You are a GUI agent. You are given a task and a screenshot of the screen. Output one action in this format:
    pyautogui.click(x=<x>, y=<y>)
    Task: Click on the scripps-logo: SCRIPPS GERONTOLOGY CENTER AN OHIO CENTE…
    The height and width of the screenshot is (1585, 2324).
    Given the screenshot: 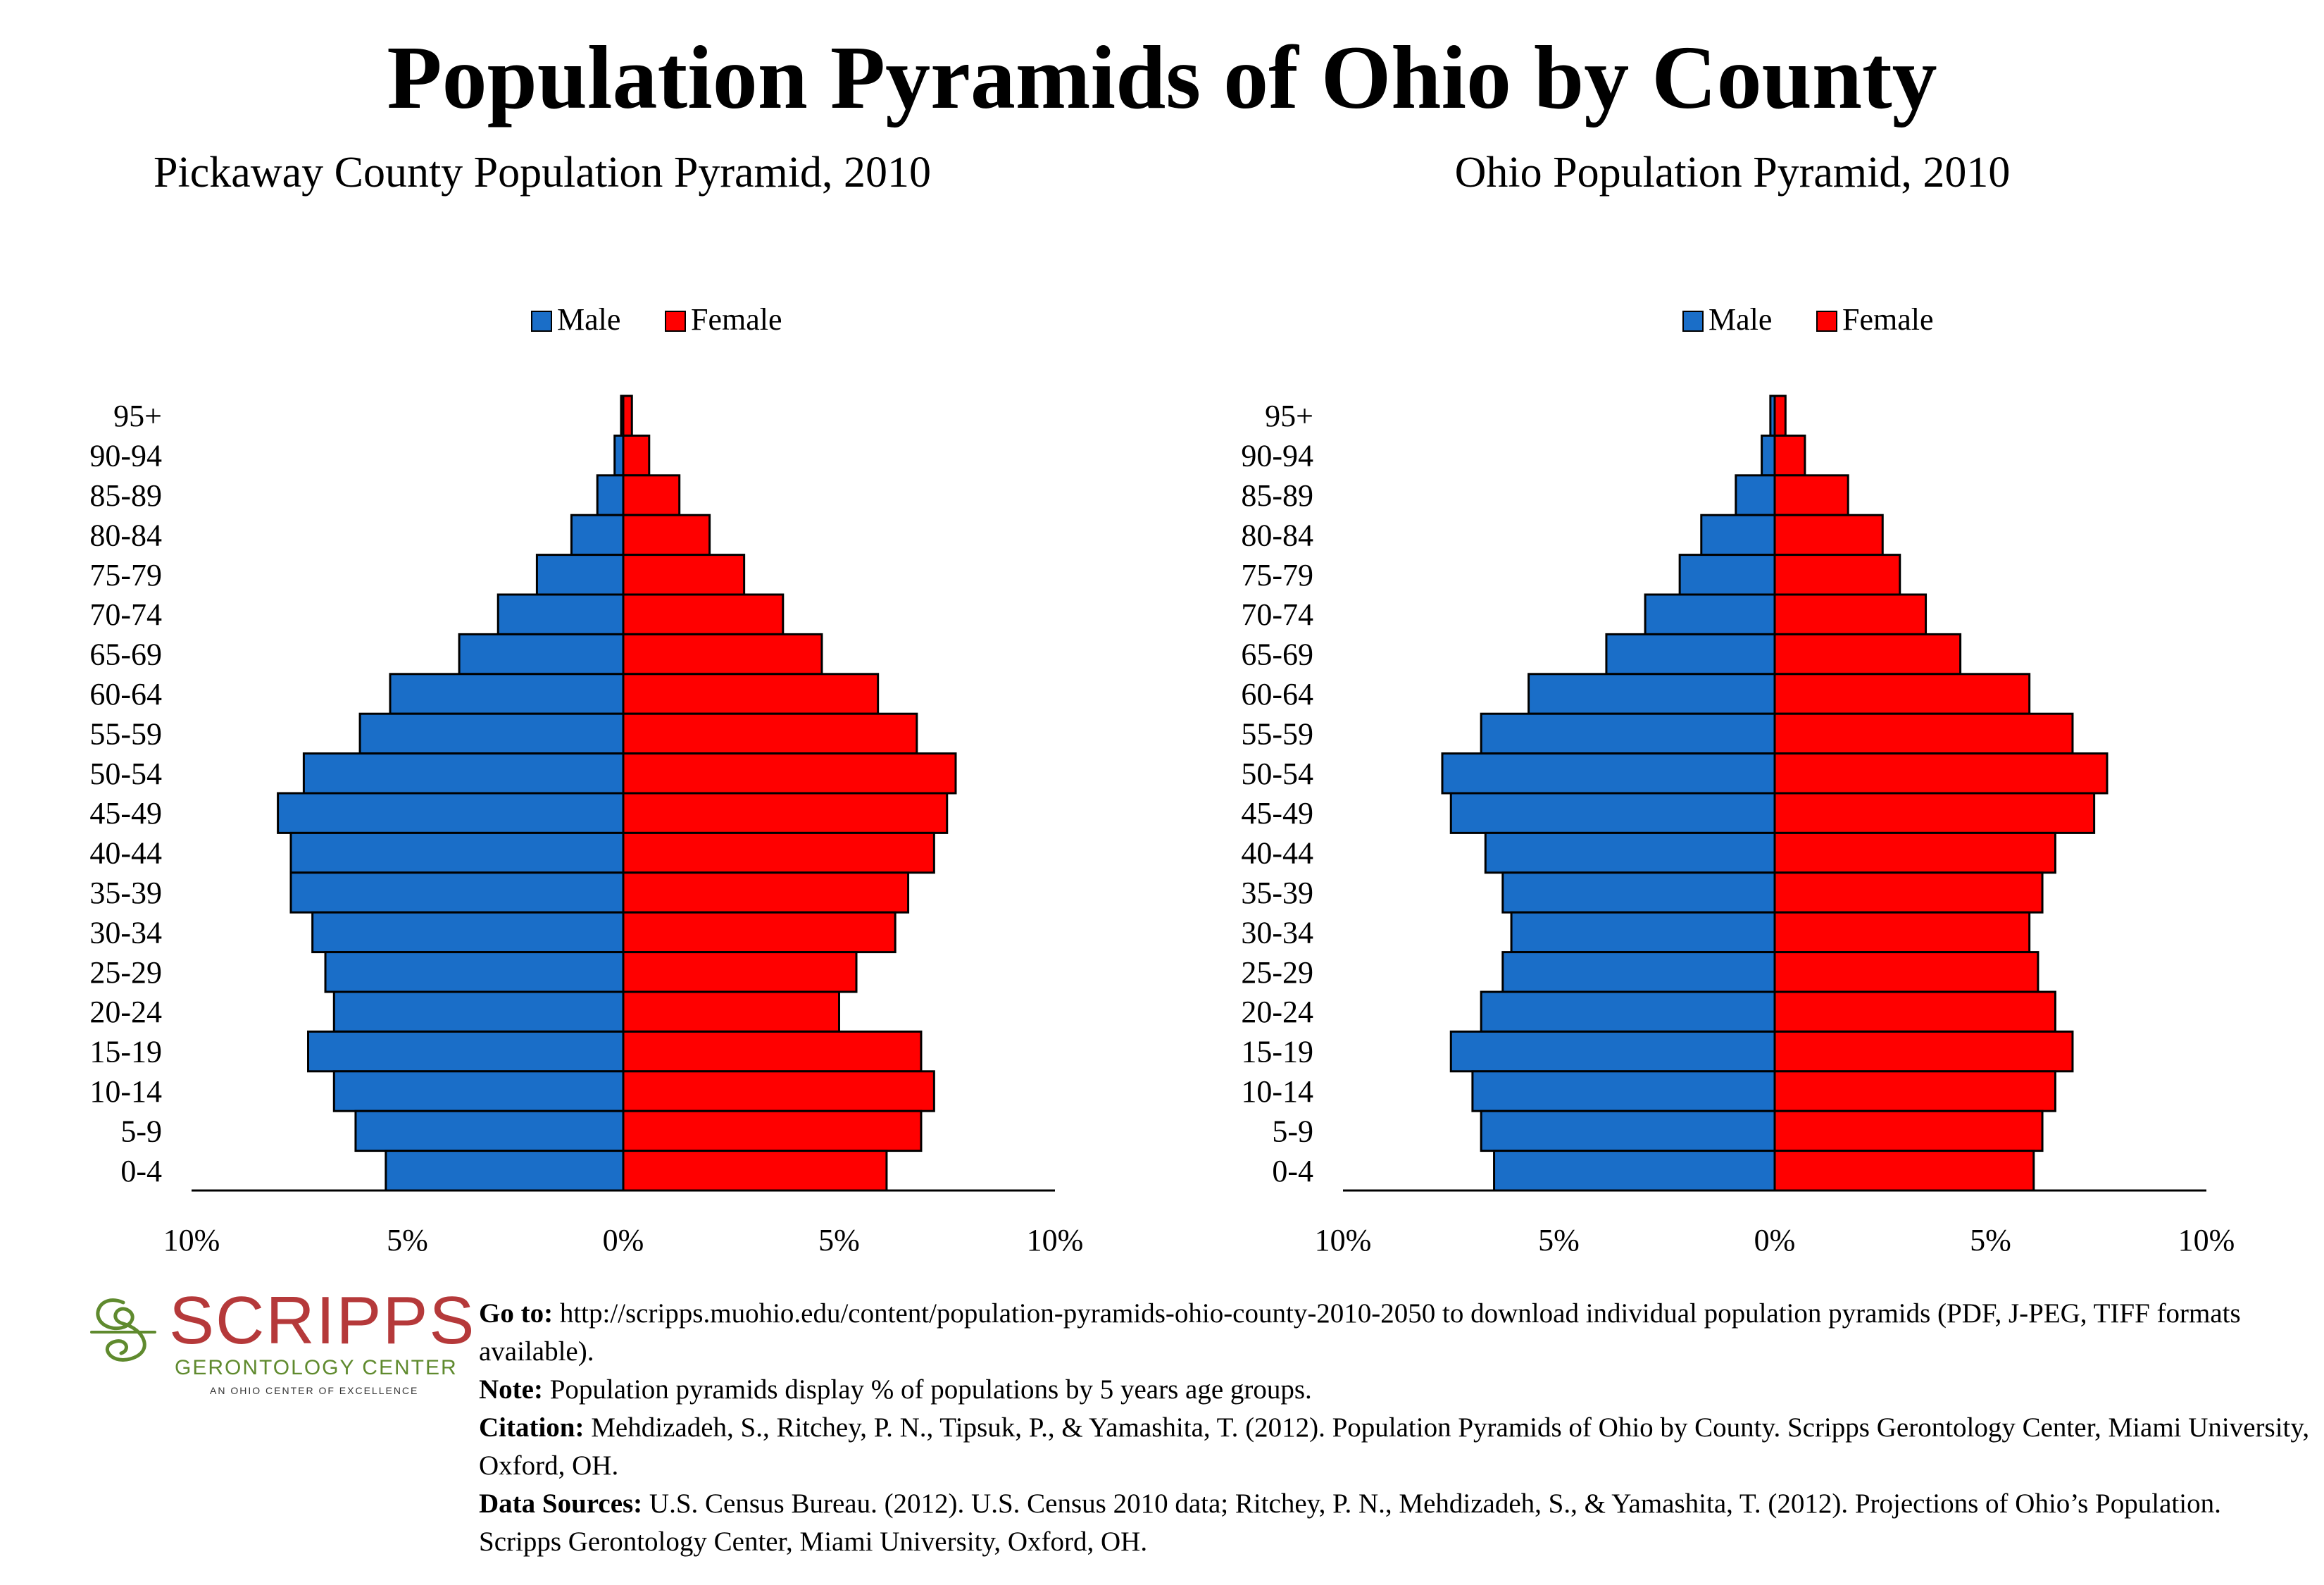 What is the action you would take?
    pyautogui.click(x=279, y=1345)
    